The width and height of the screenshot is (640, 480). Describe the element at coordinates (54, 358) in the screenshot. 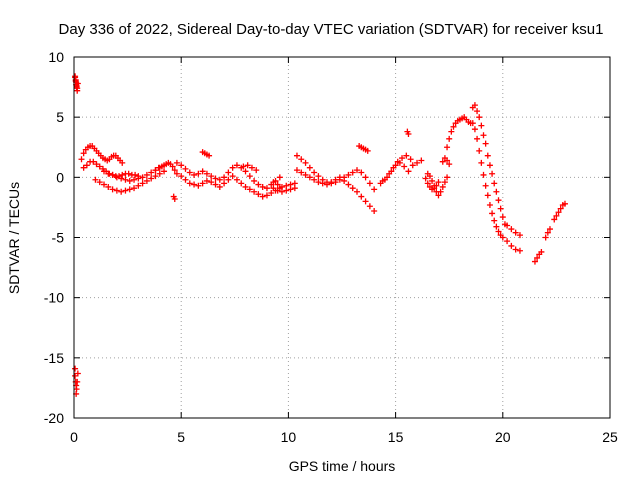

I see `y-tick-label: -15` at that location.